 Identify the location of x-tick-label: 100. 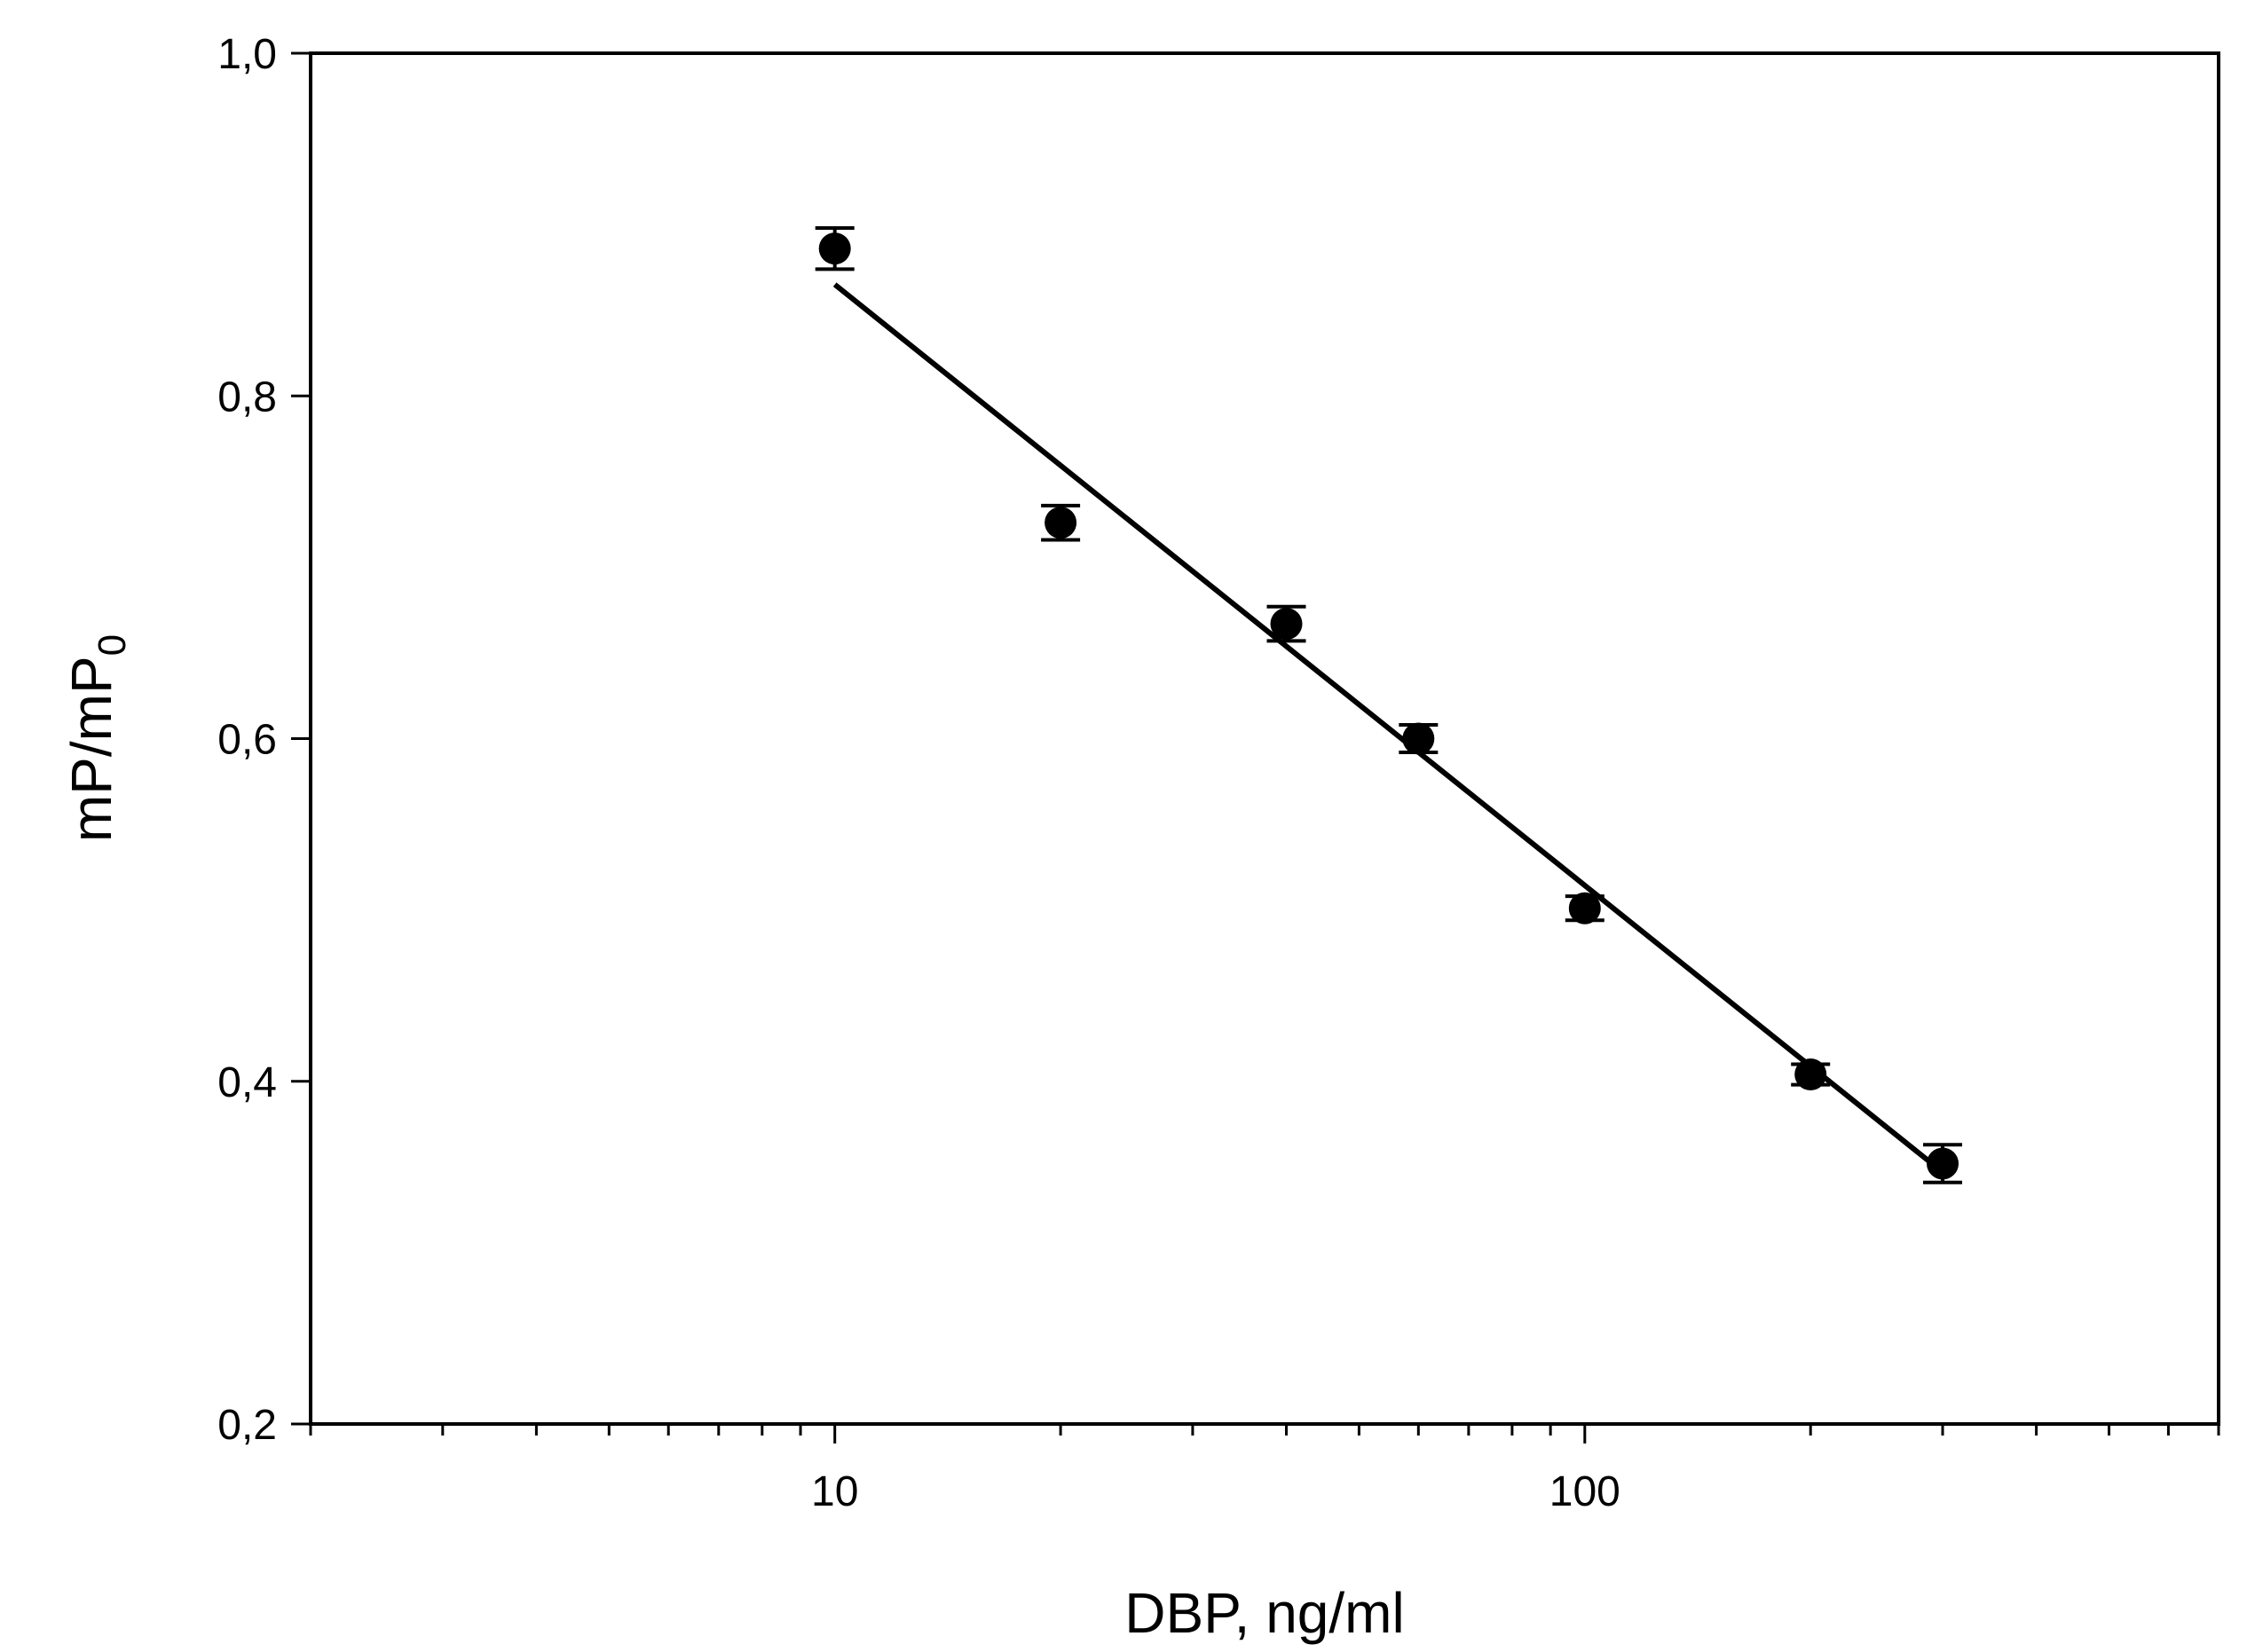
(1584, 1491).